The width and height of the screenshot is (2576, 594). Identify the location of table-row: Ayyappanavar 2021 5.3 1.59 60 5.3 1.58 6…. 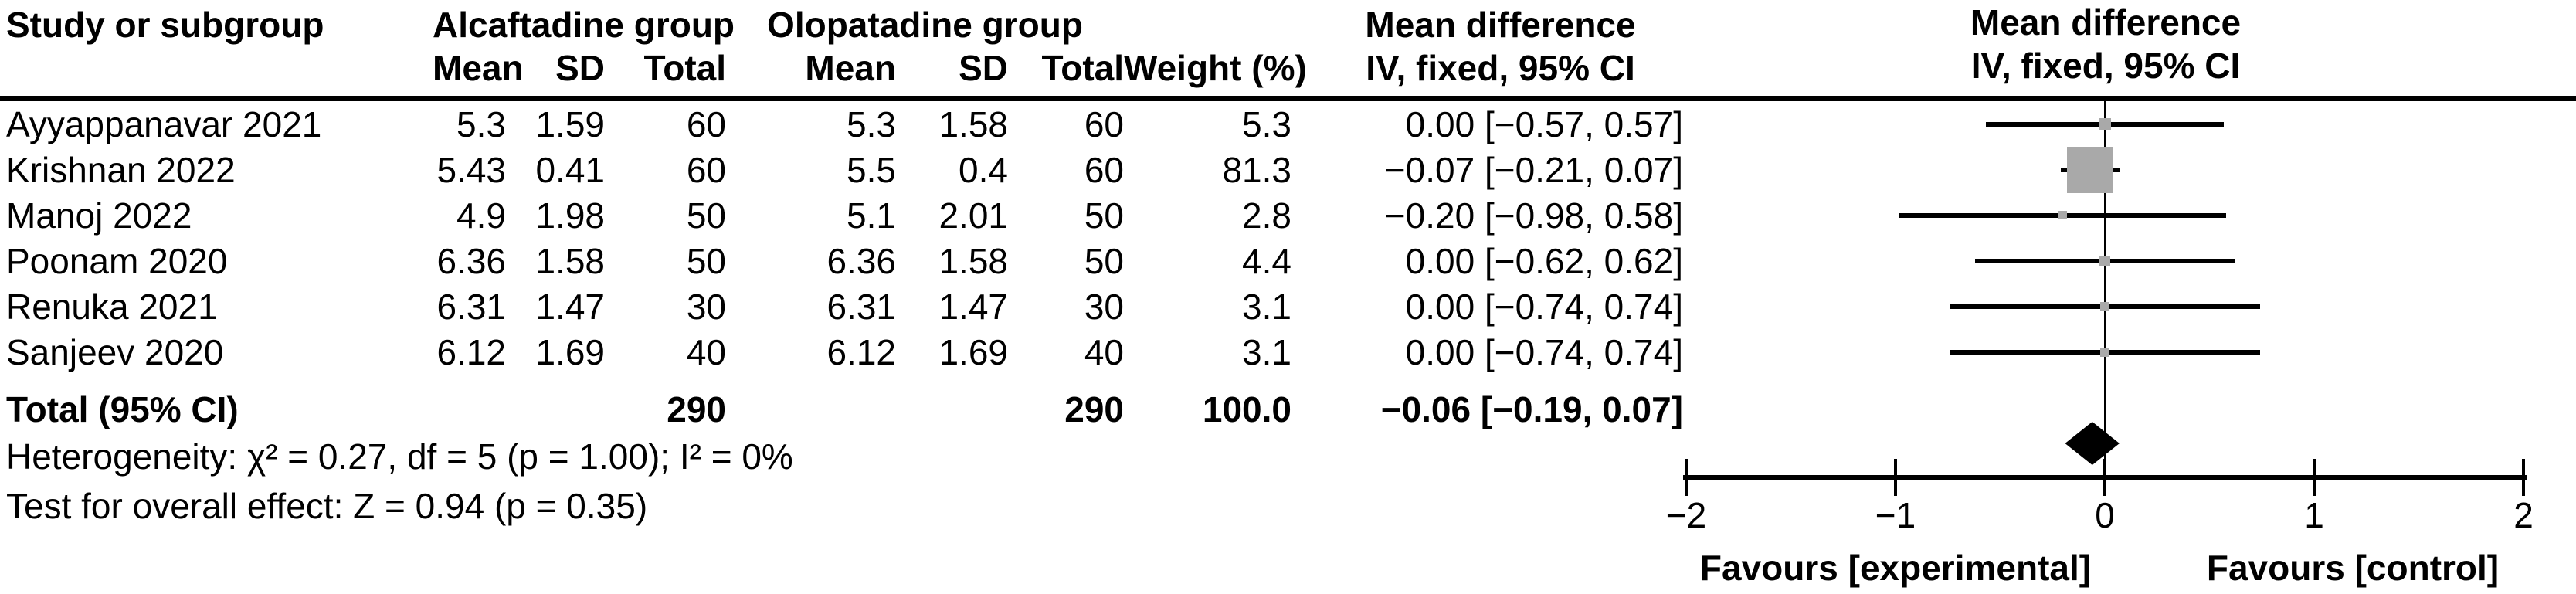
(844, 124).